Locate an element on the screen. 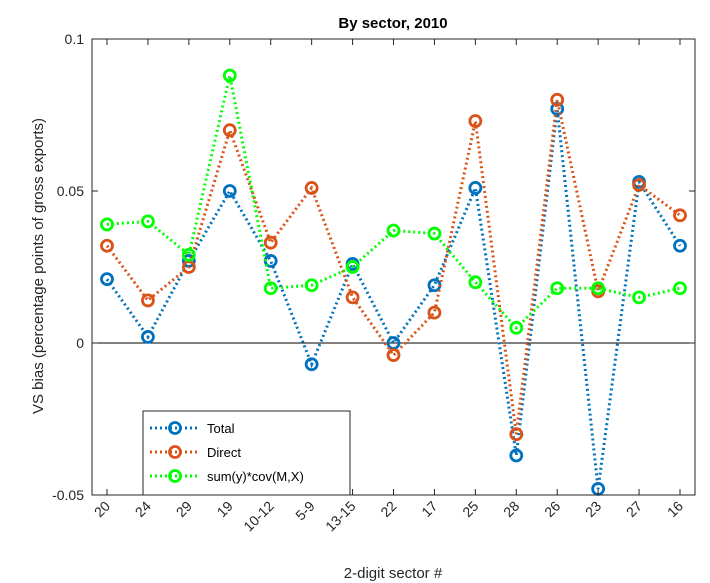  x-tick-label: 29 is located at coordinates (184, 509).